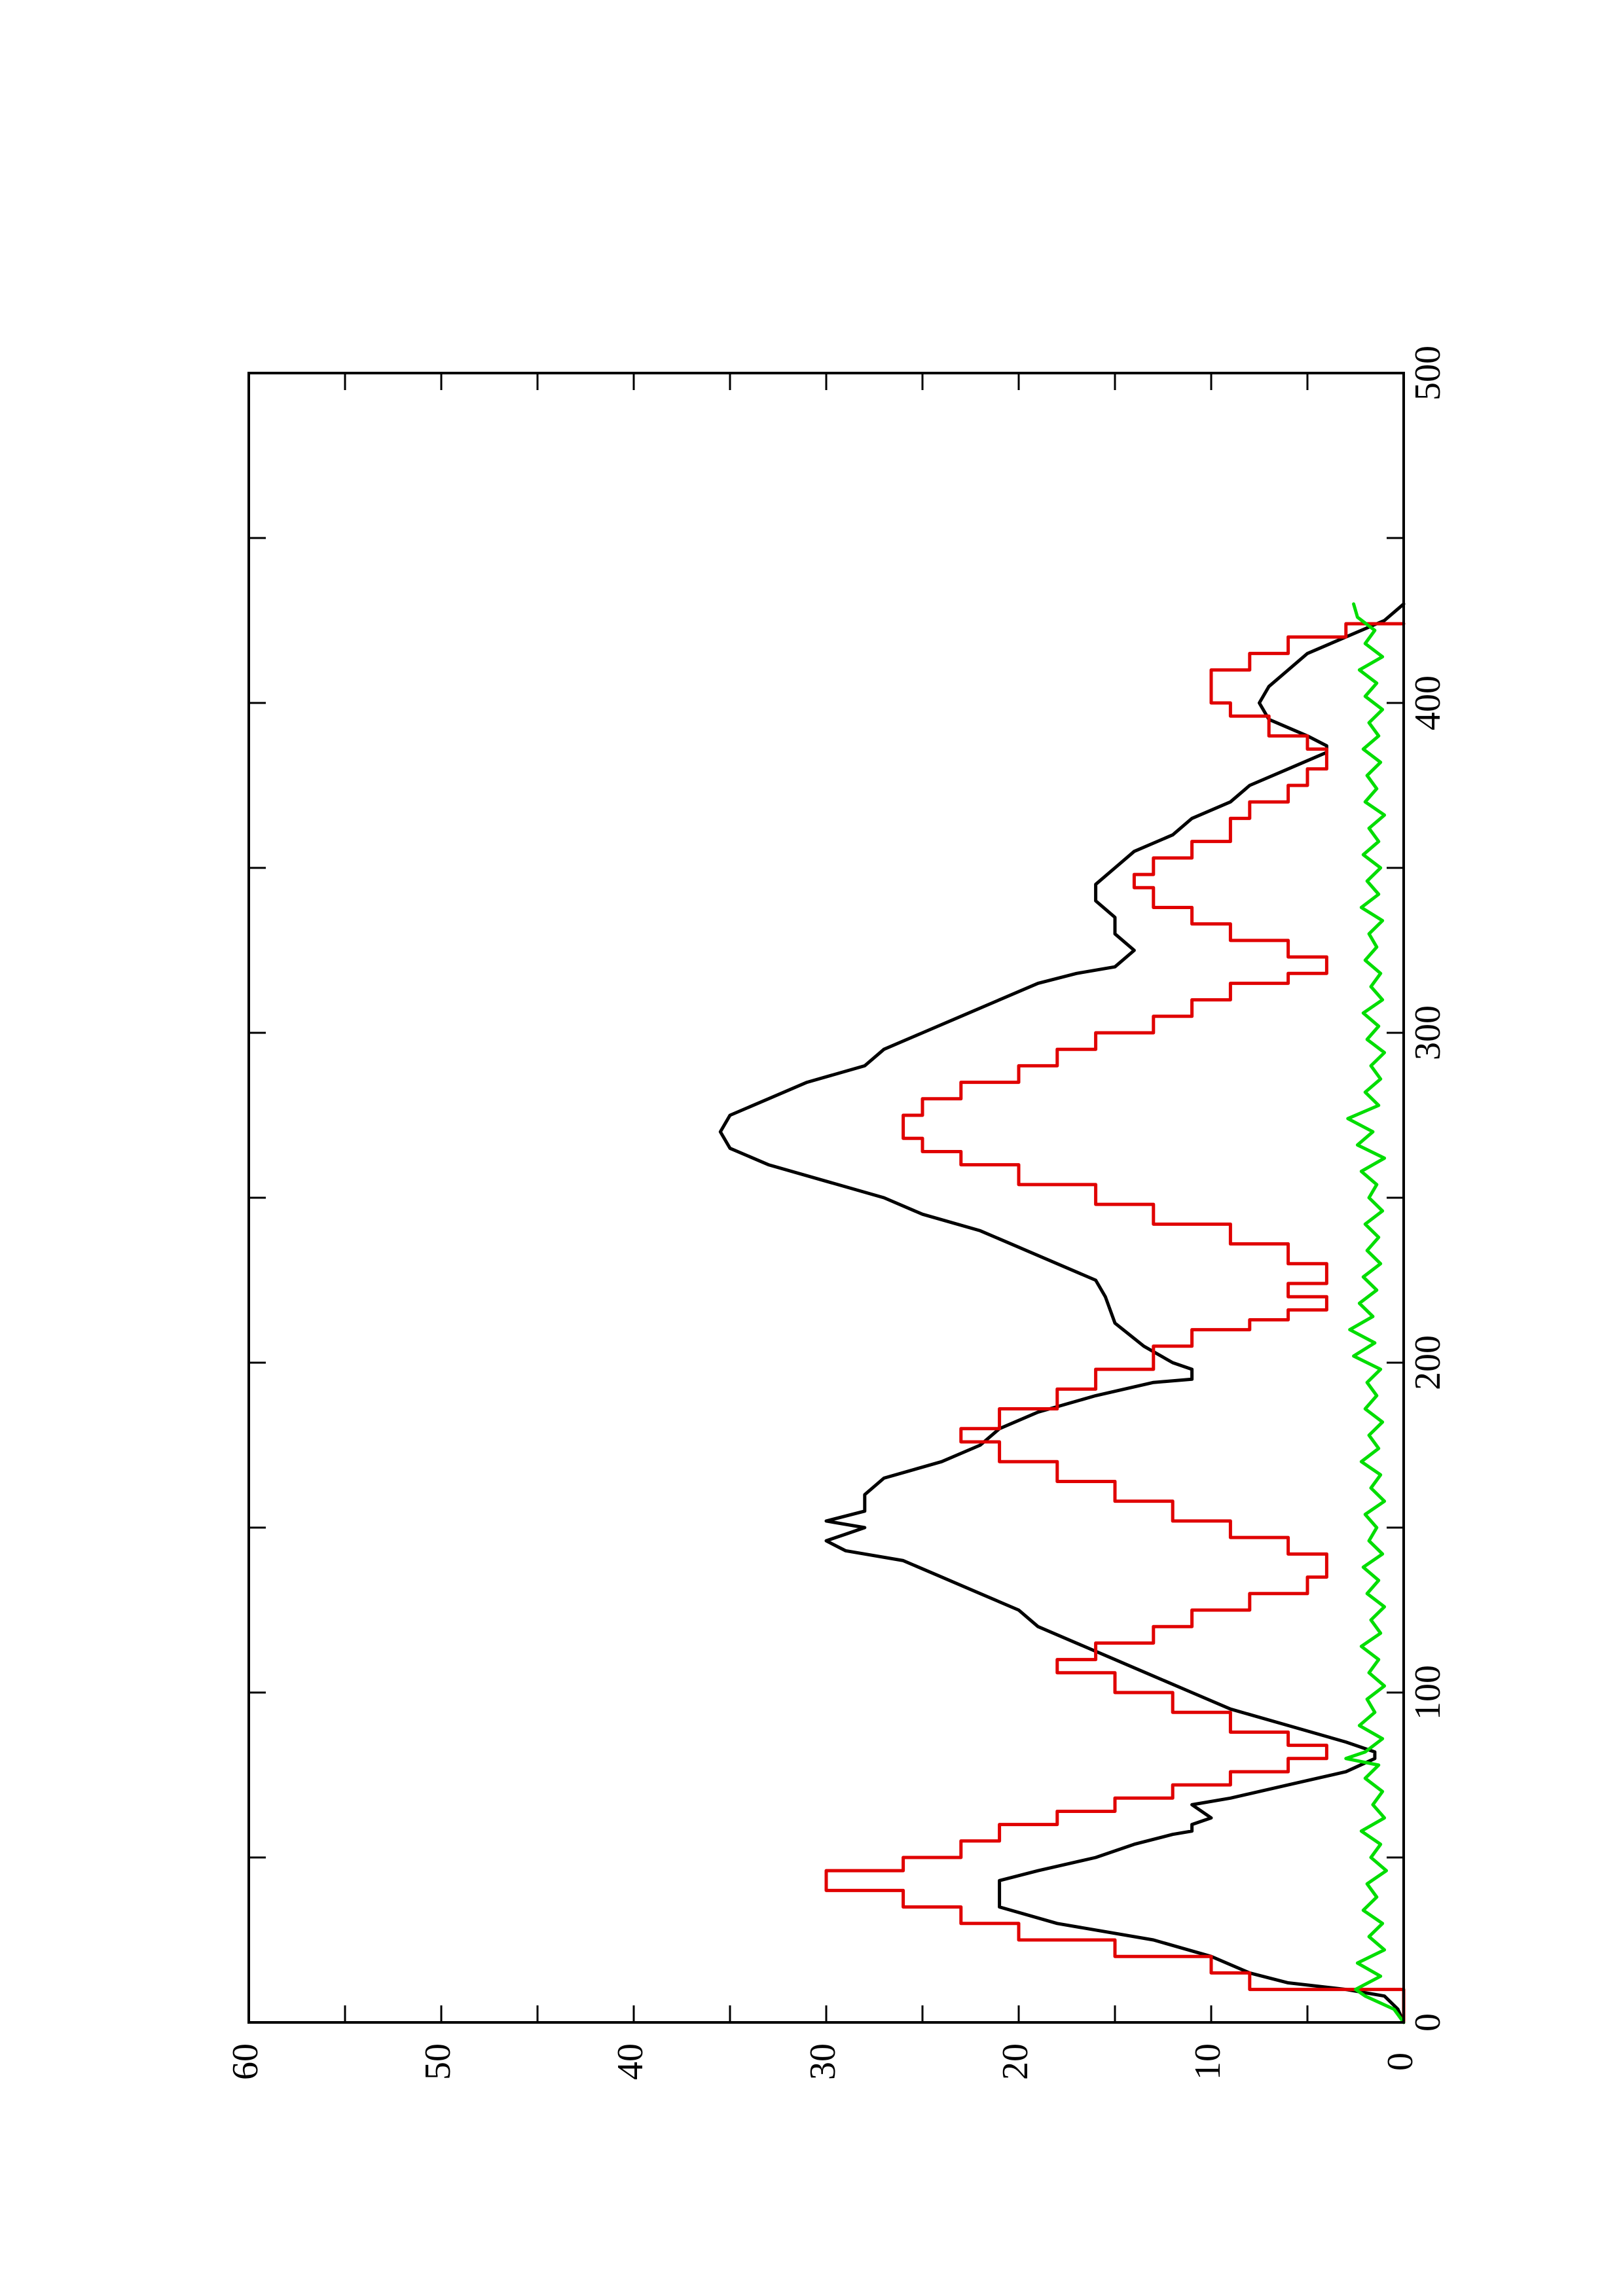  What do you see at coordinates (1428, 1032) in the screenshot?
I see `x-tick-label: 300` at bounding box center [1428, 1032].